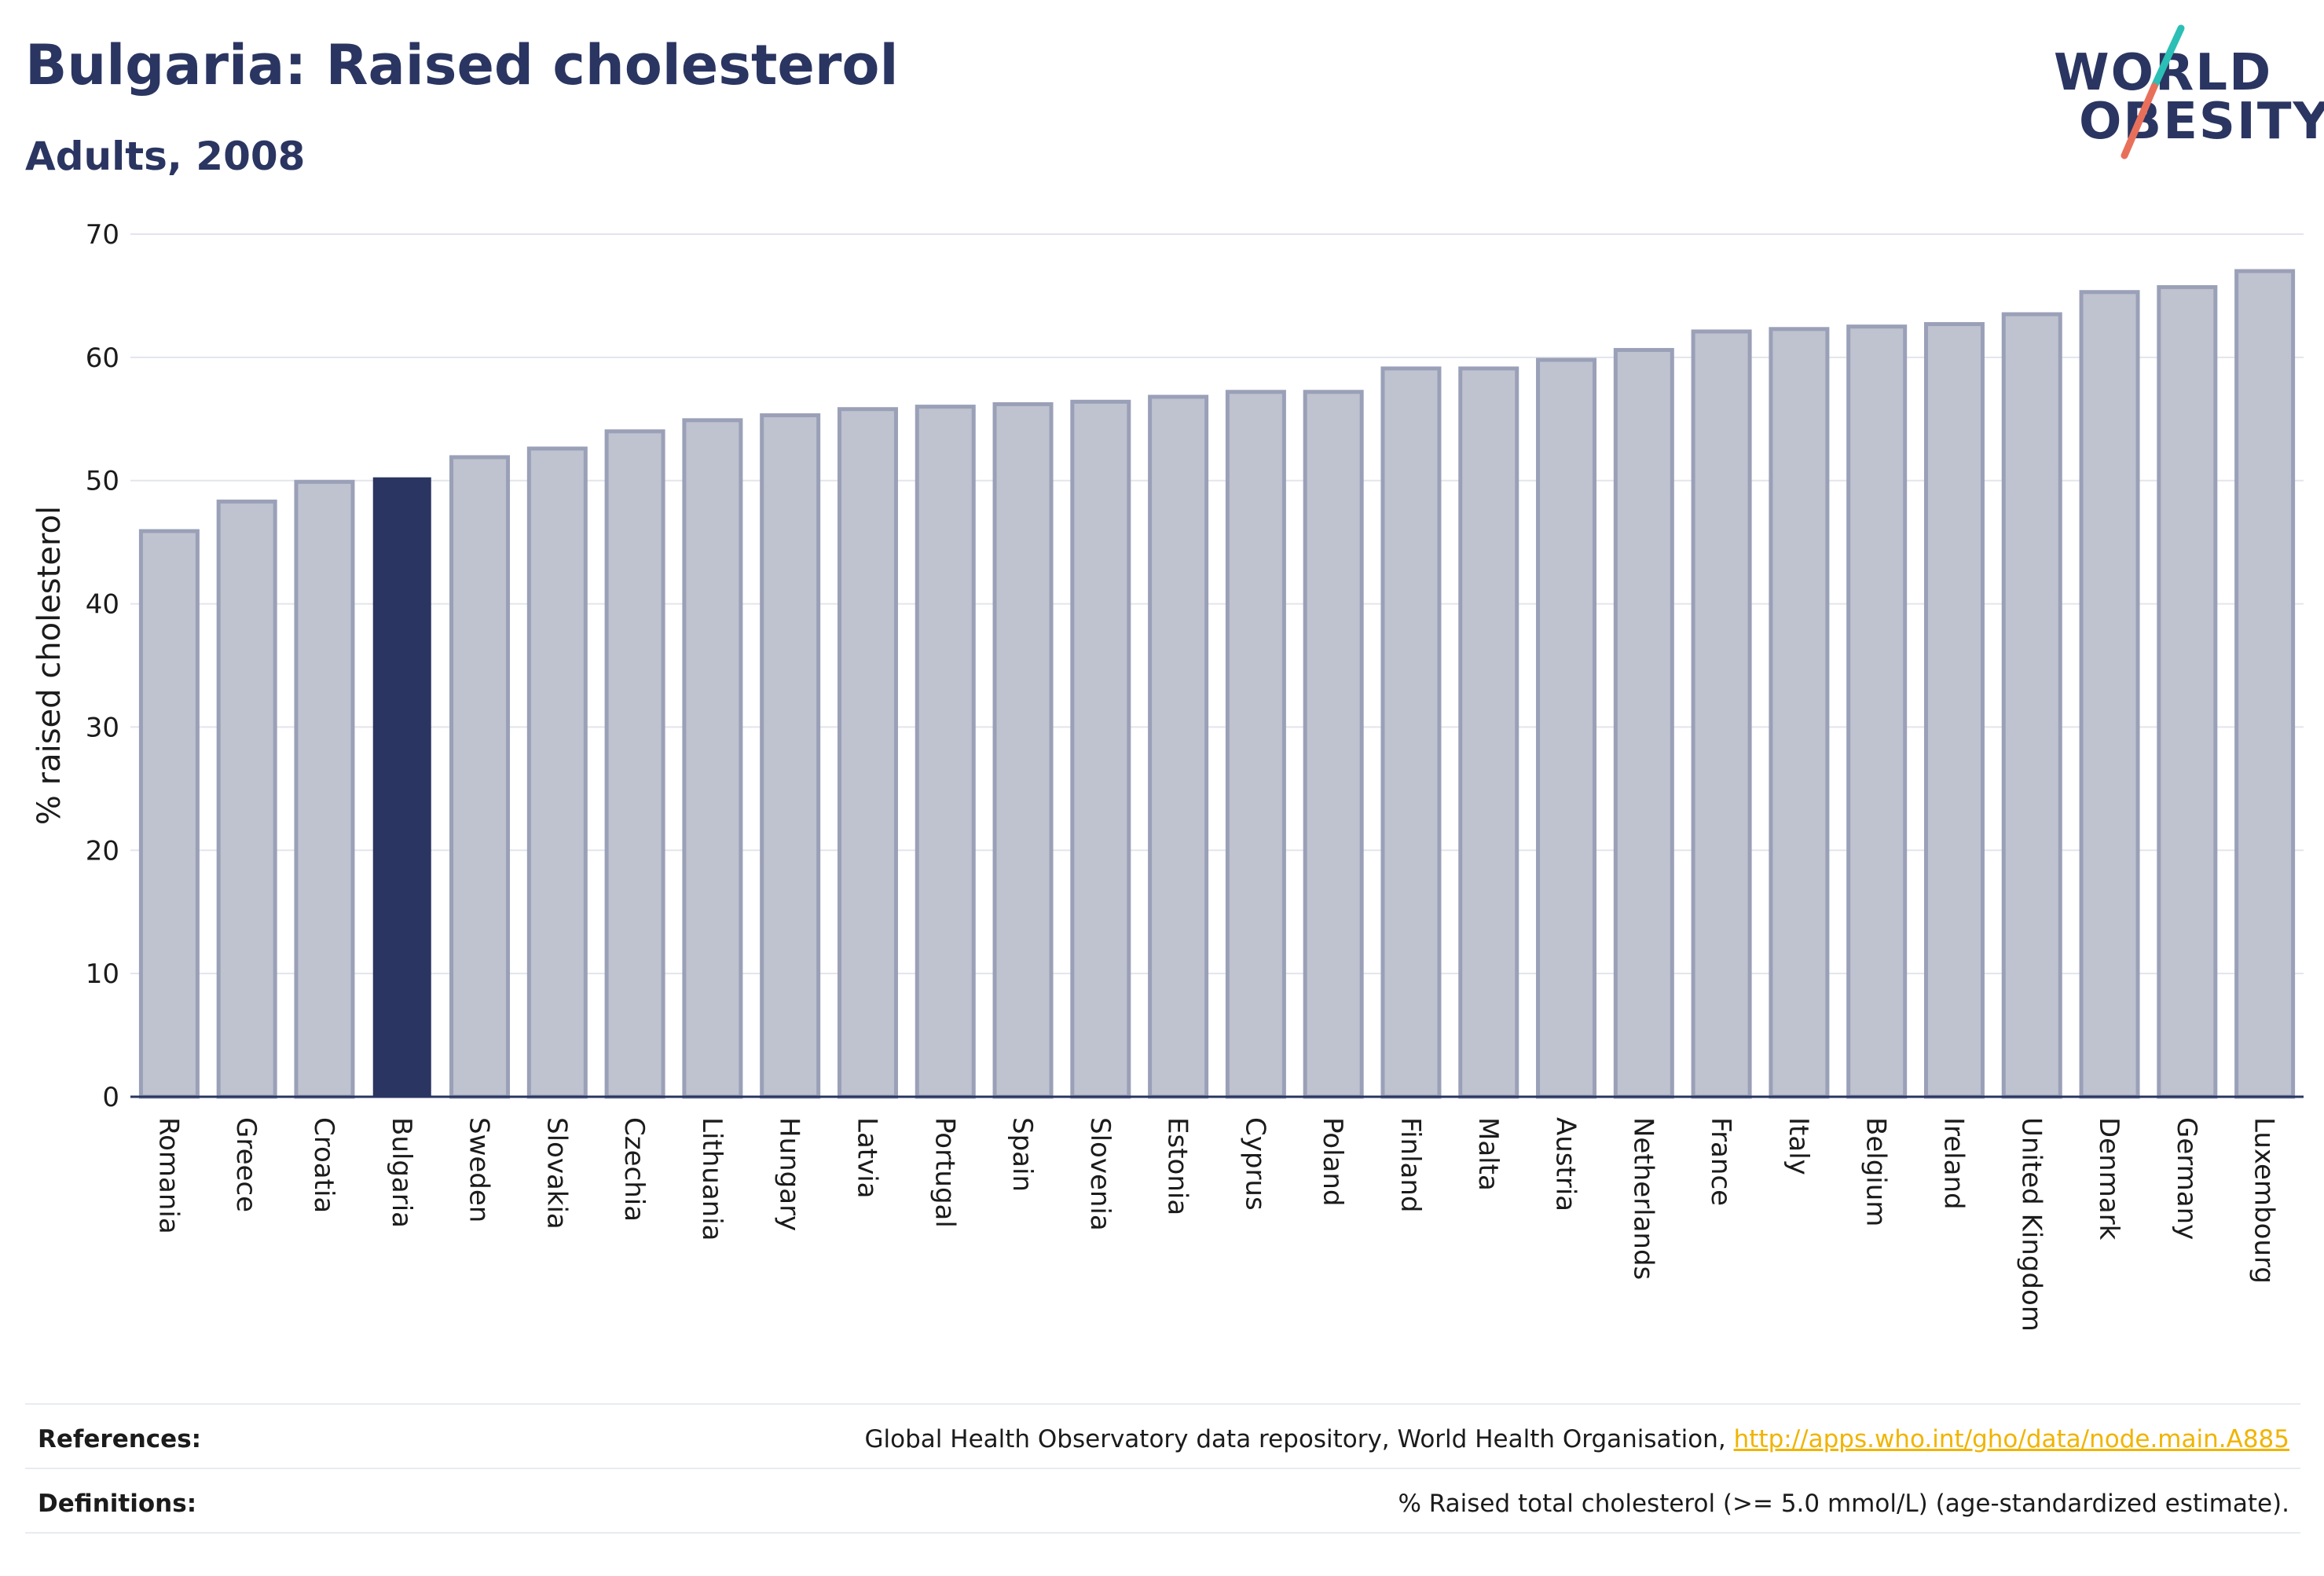 The width and height of the screenshot is (2324, 1576). What do you see at coordinates (102, 851) in the screenshot?
I see `y-tick-label: 20` at bounding box center [102, 851].